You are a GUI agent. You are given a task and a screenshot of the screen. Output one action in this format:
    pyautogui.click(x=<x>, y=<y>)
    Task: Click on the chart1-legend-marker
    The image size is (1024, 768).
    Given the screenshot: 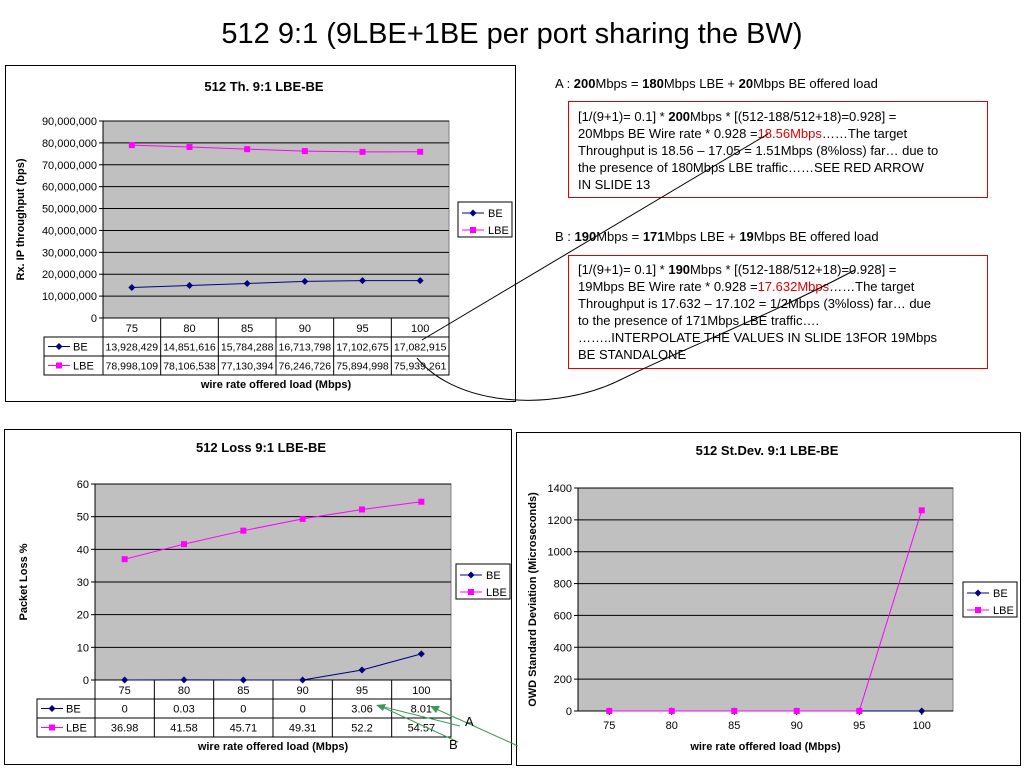 What is the action you would take?
    pyautogui.click(x=473, y=230)
    